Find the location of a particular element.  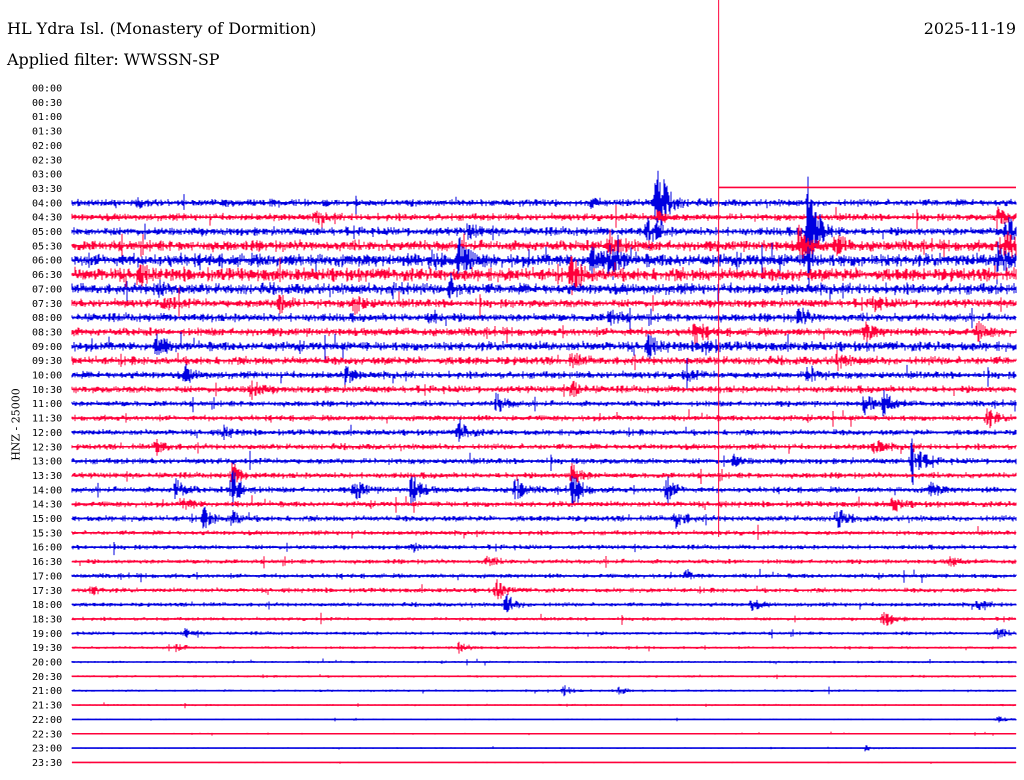

row-tick-label: 23:30 is located at coordinates (47, 763).